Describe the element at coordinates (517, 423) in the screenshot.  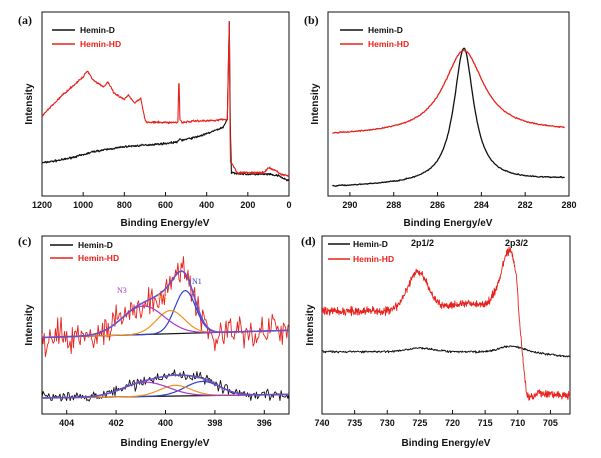
I see `panel-d-tick-label: 710` at that location.